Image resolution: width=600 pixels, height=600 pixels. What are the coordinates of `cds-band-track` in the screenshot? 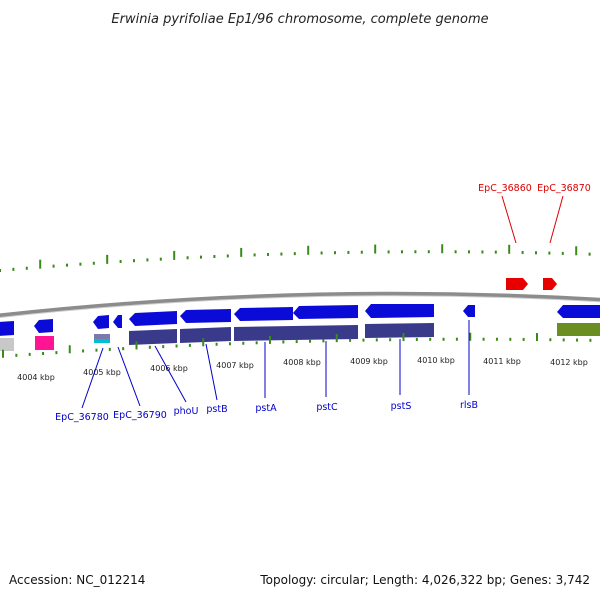 It's located at (300, 337).